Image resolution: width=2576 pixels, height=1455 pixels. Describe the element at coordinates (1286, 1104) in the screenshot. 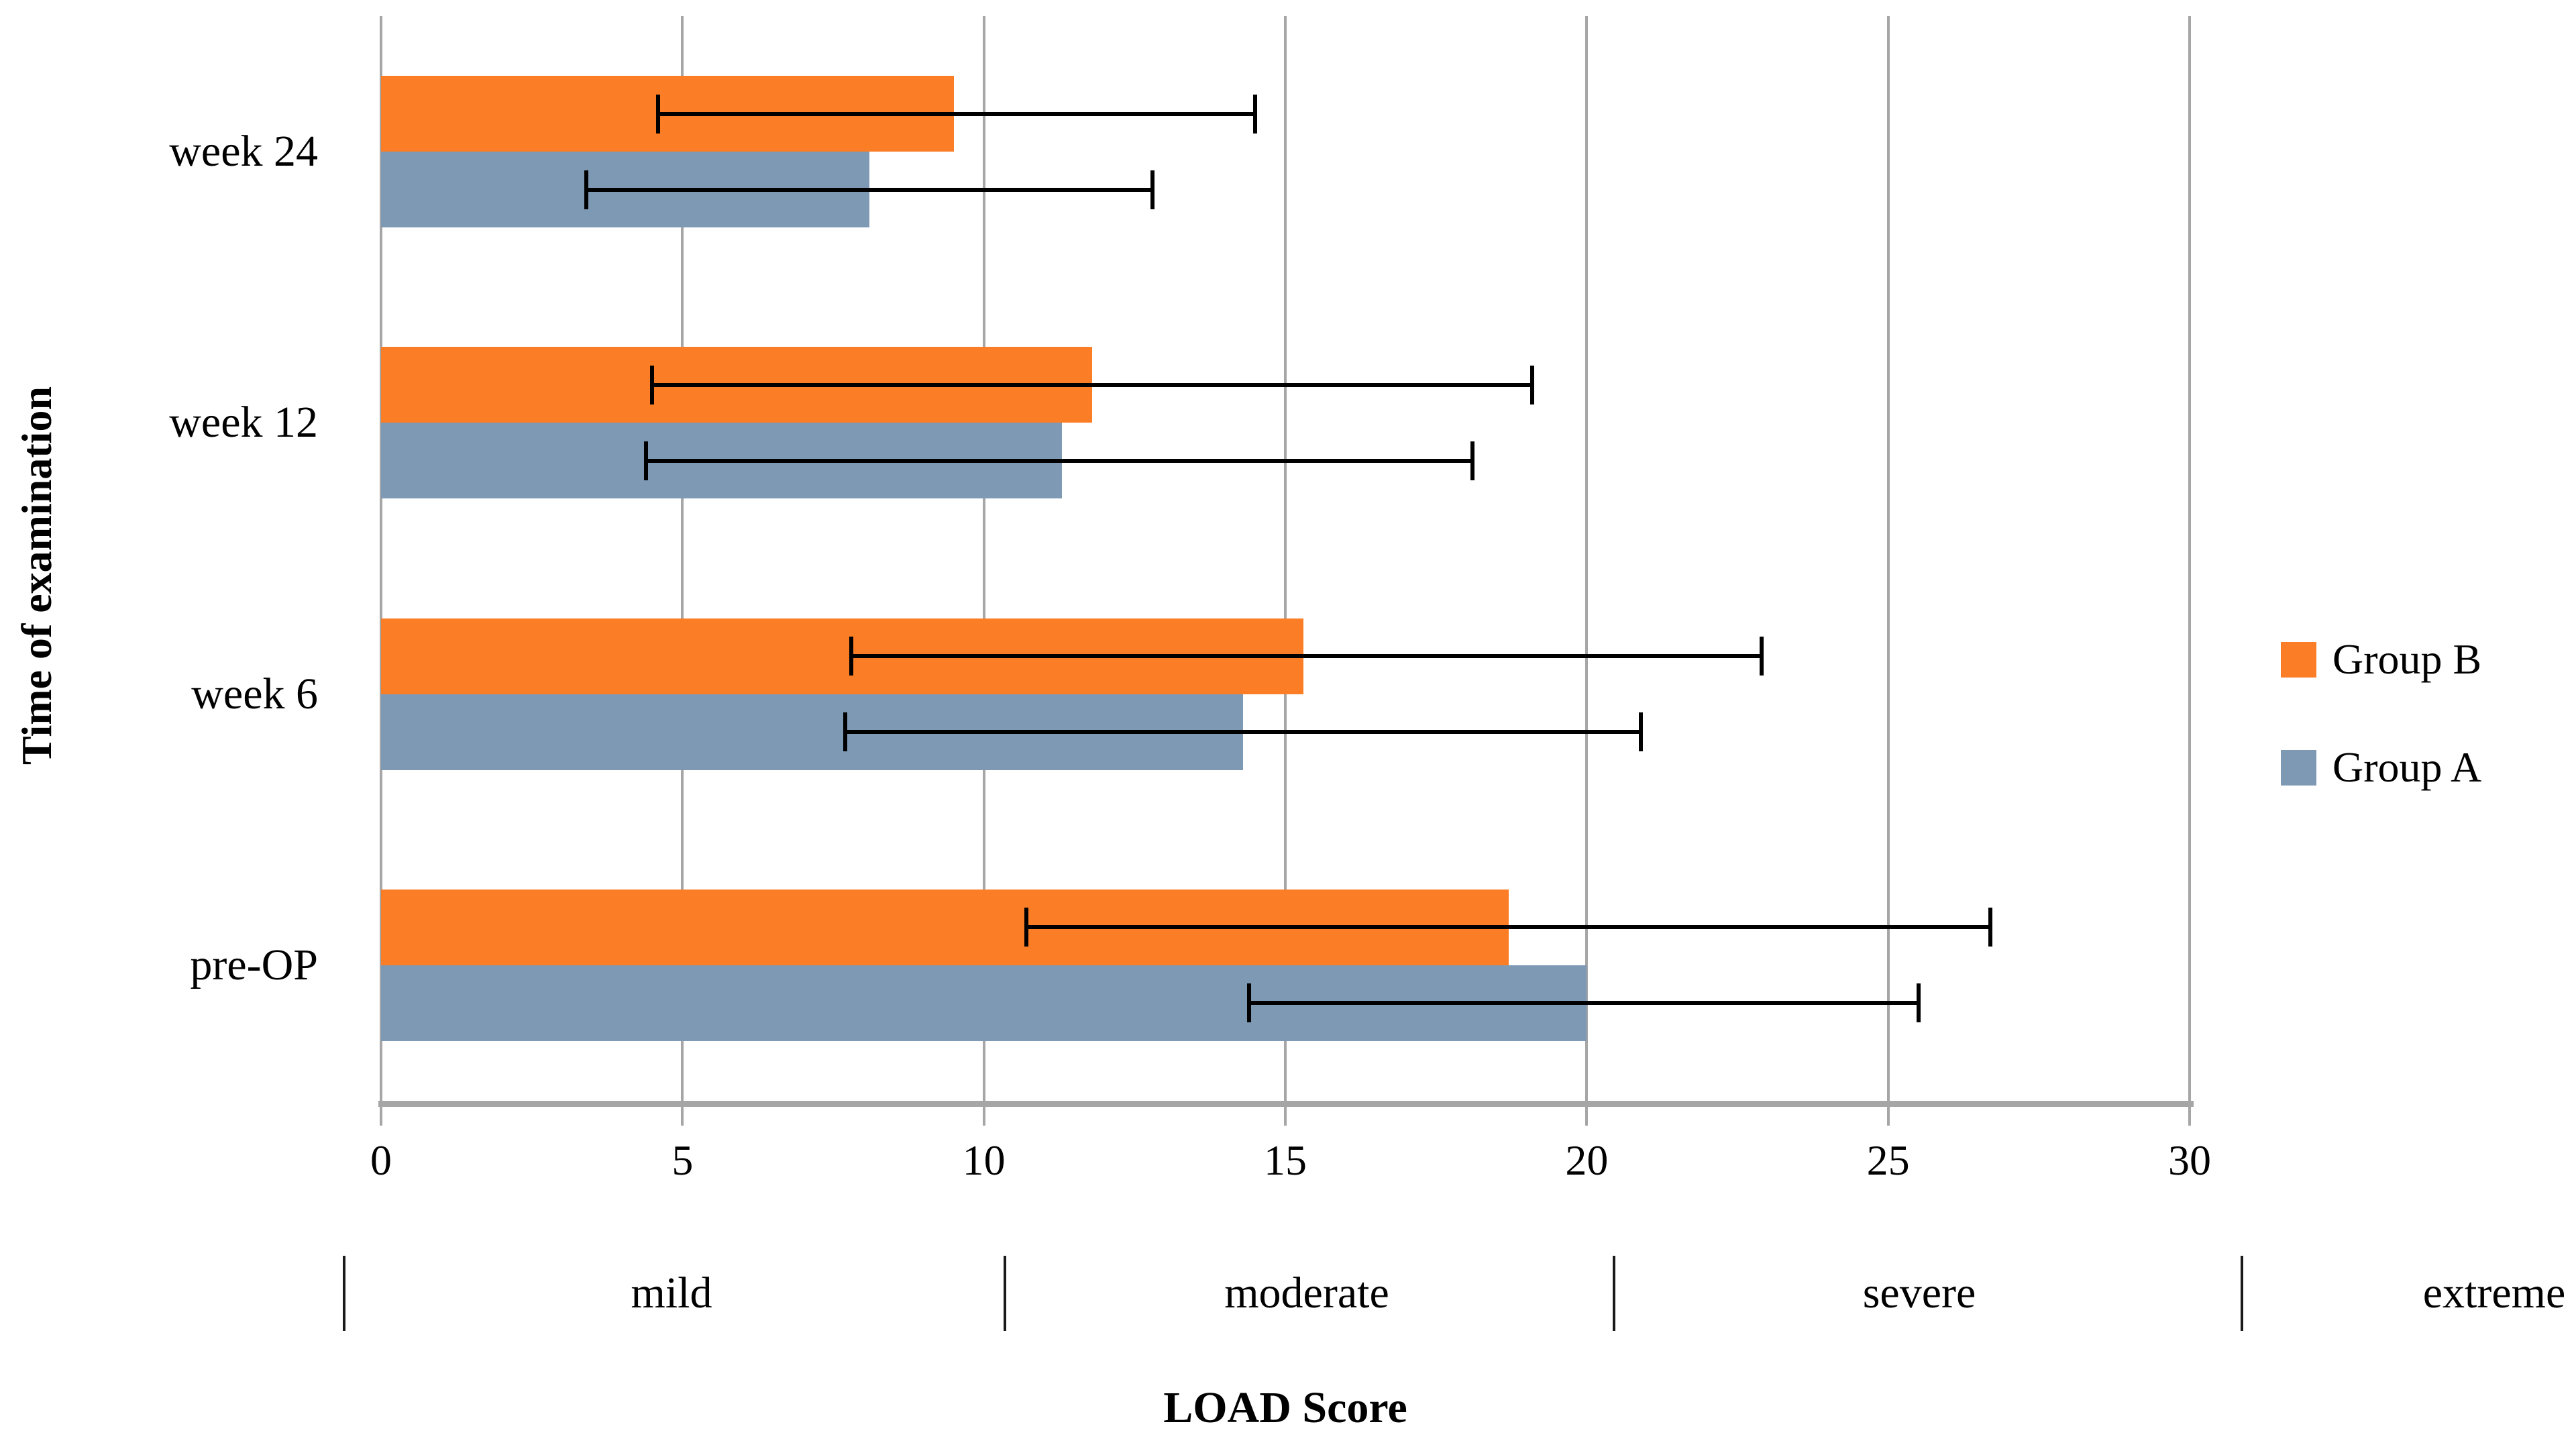

I see `x-axis-line` at that location.